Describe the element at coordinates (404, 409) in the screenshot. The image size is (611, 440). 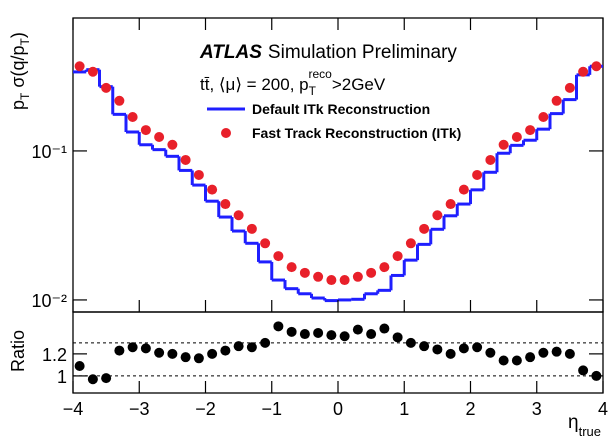
I see `x-tick-label: 1` at that location.